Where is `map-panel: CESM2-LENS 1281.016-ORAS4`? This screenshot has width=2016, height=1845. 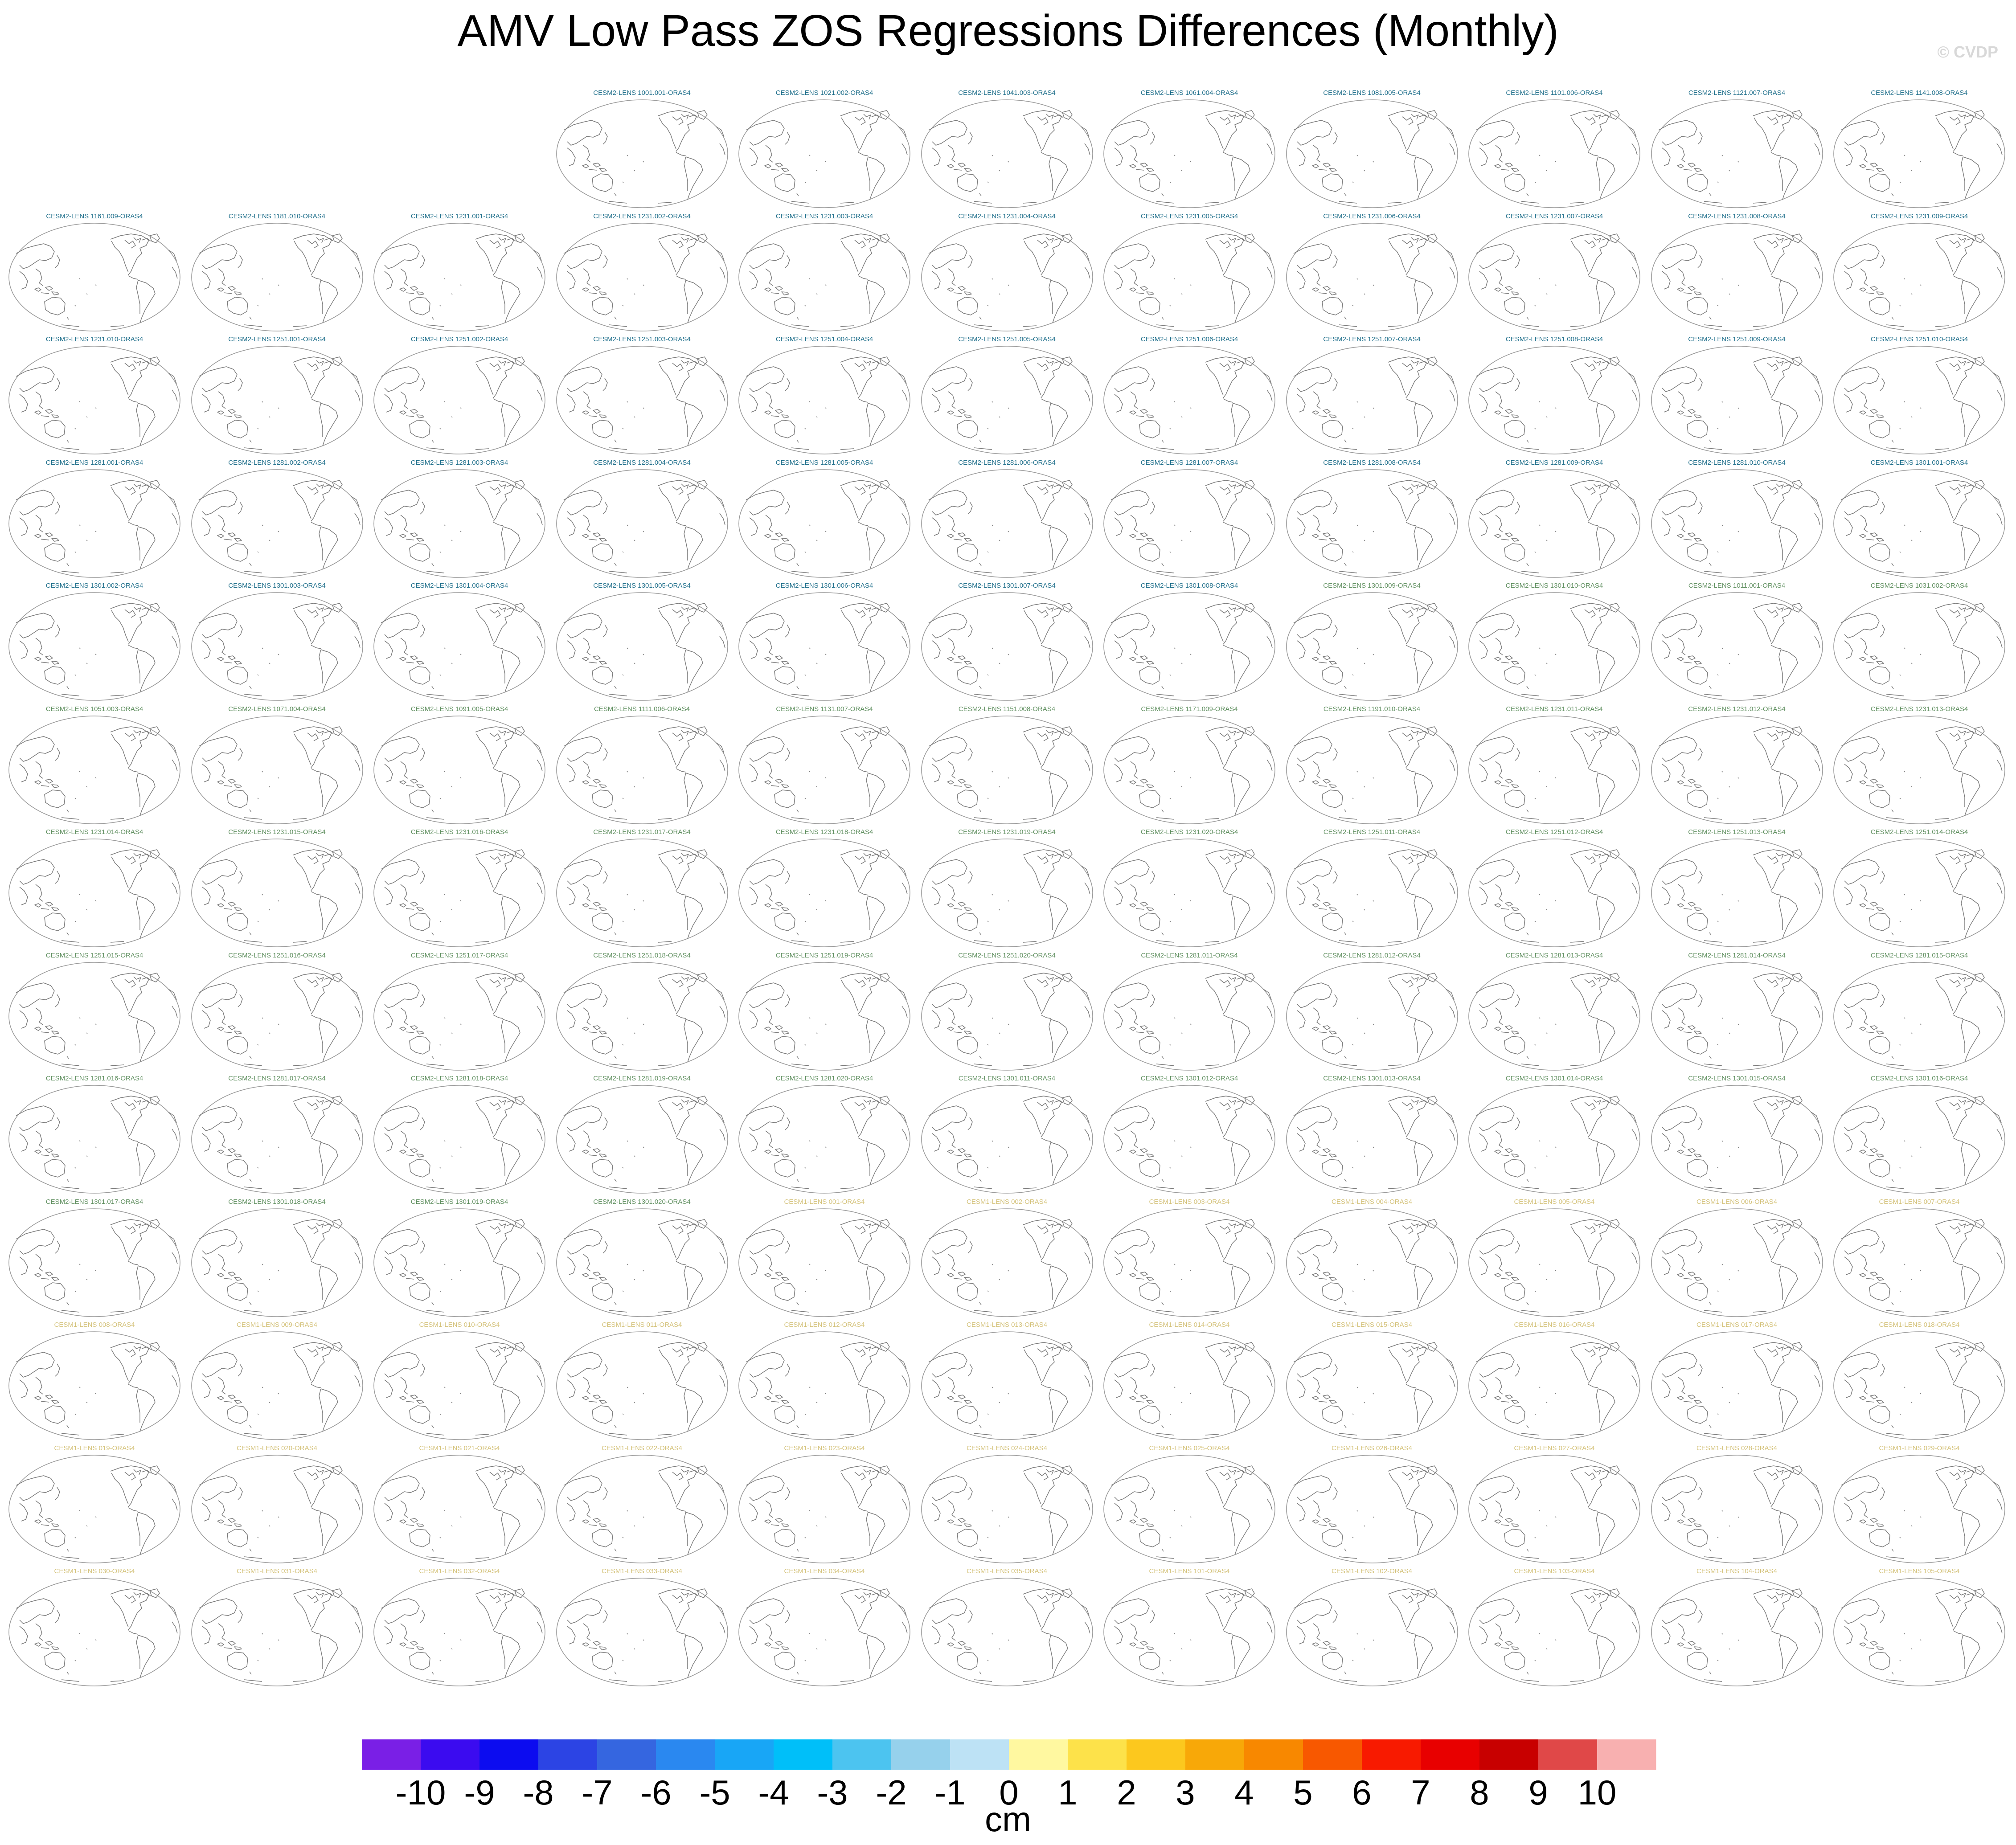
map-panel: CESM2-LENS 1281.016-ORAS4 is located at coordinates (94, 1135).